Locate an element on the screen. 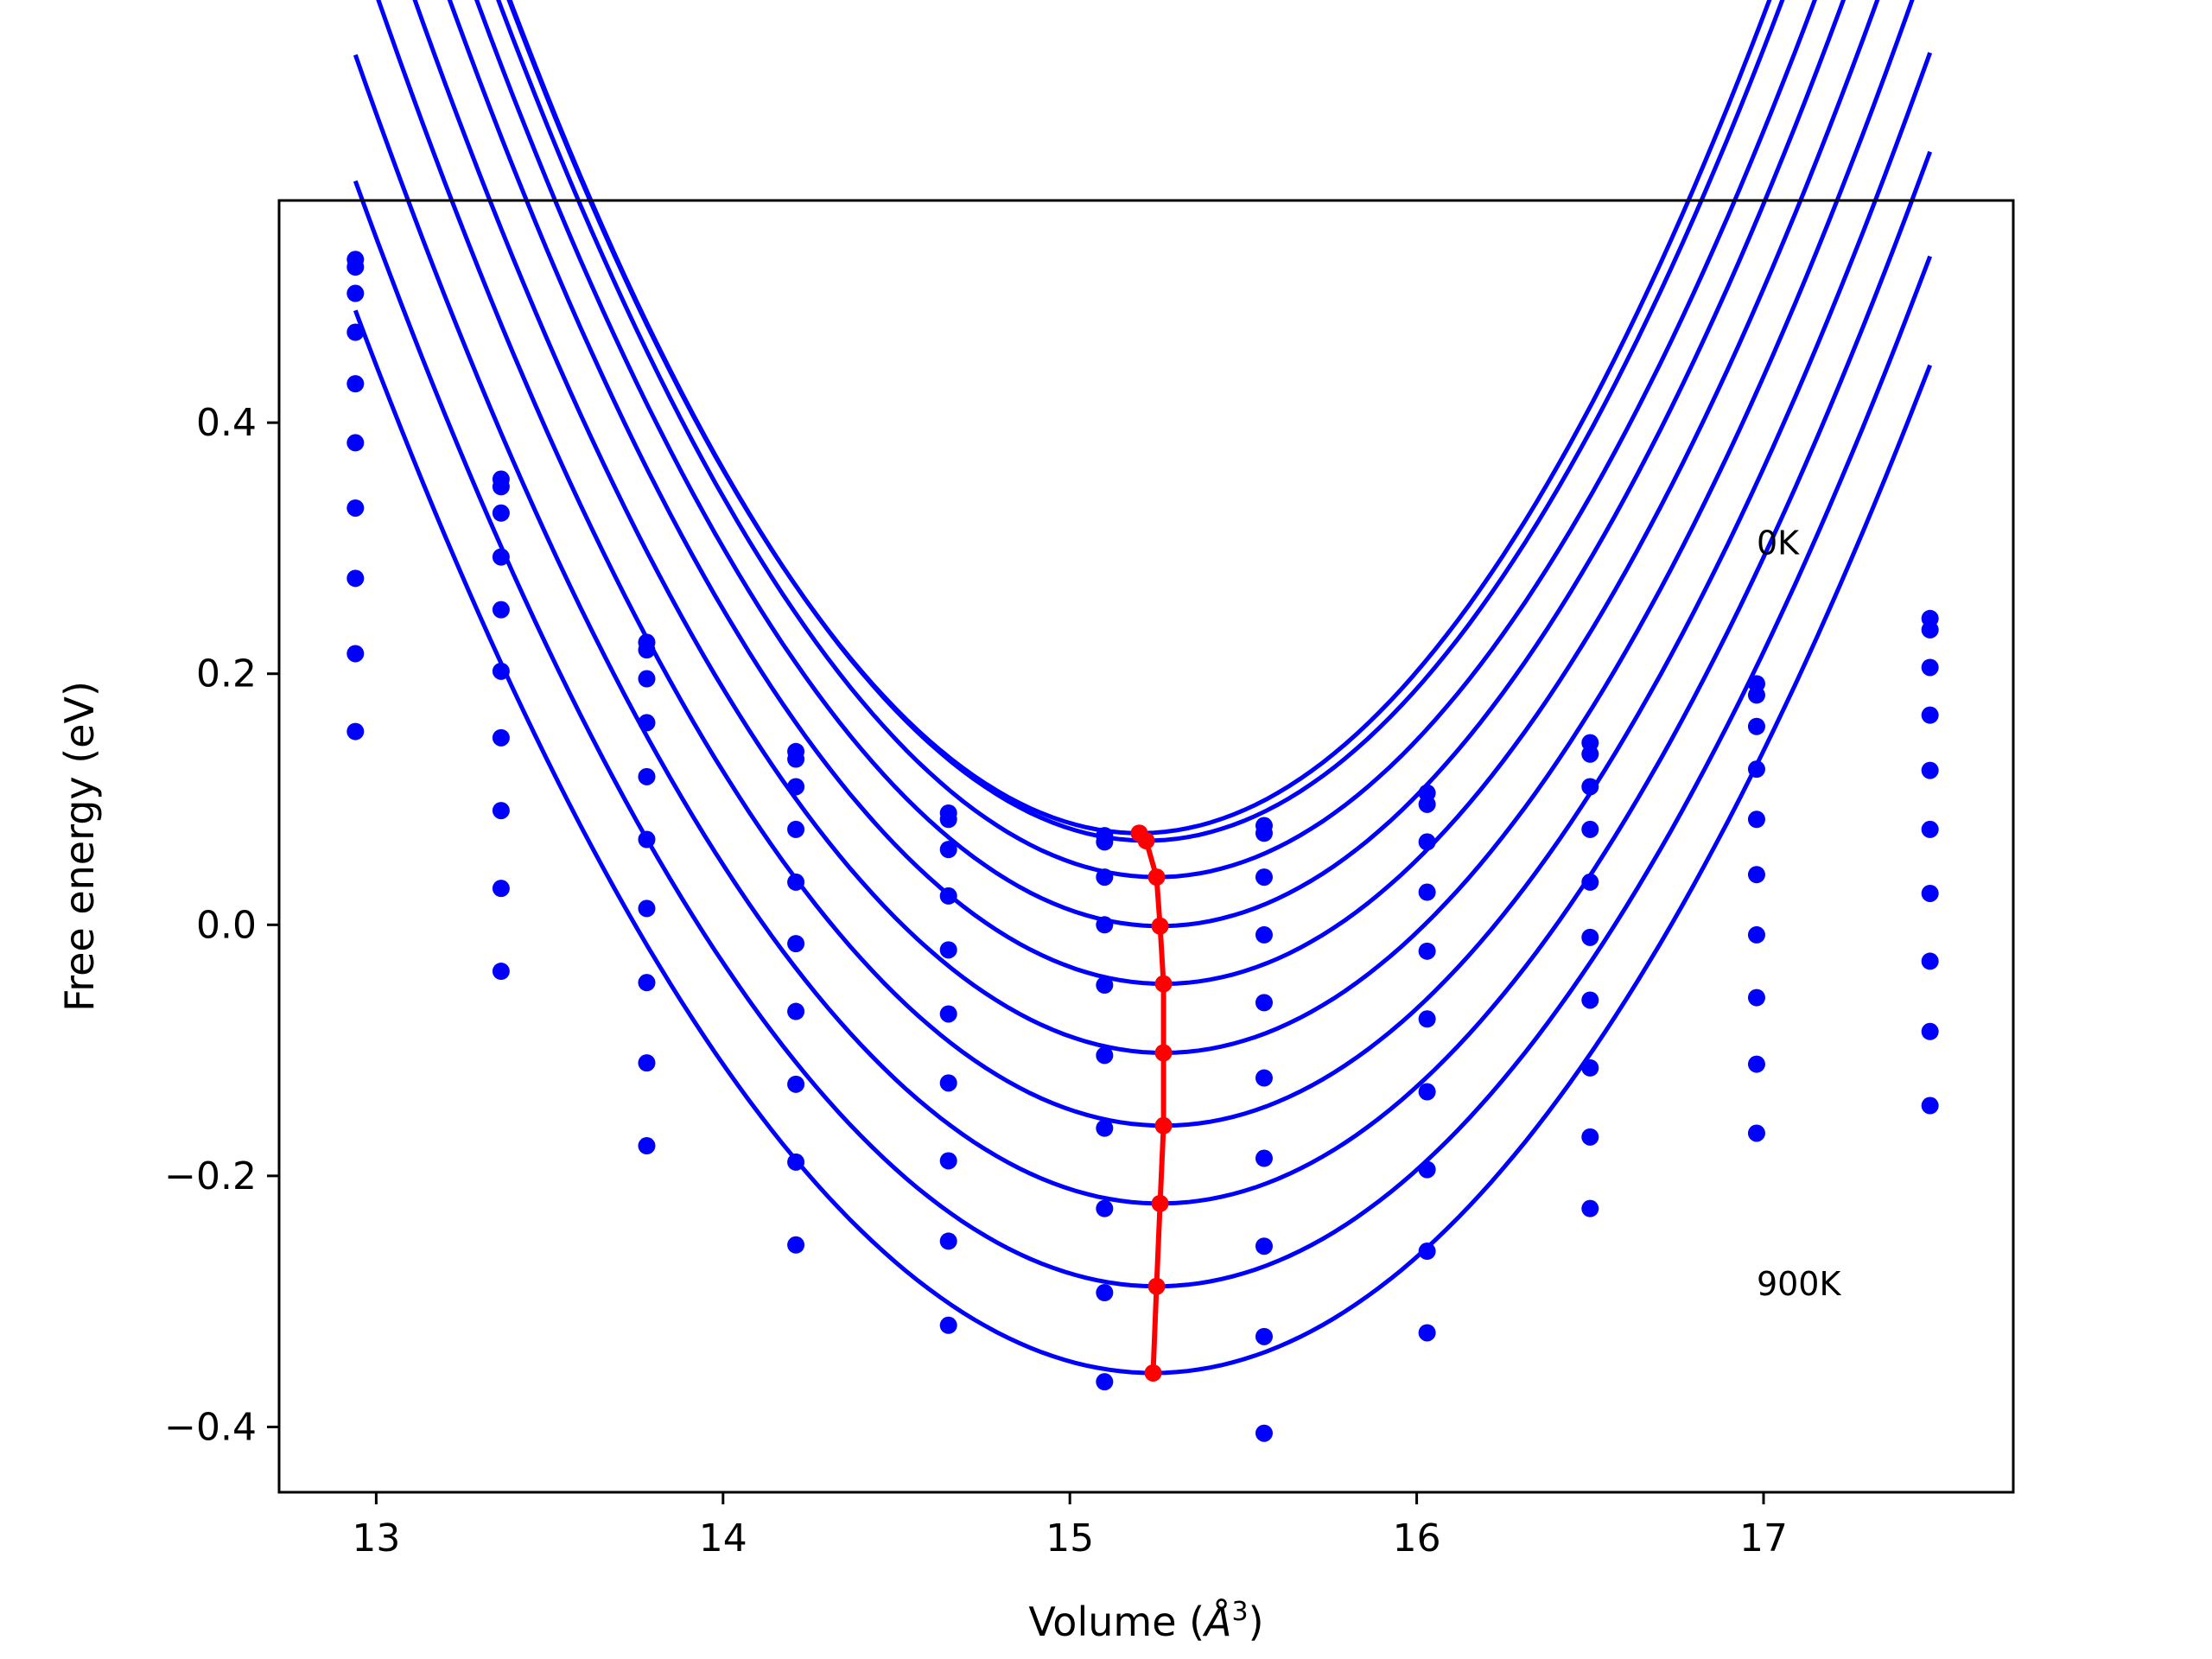  x-tick-label-2: 15 is located at coordinates (1070, 1538).